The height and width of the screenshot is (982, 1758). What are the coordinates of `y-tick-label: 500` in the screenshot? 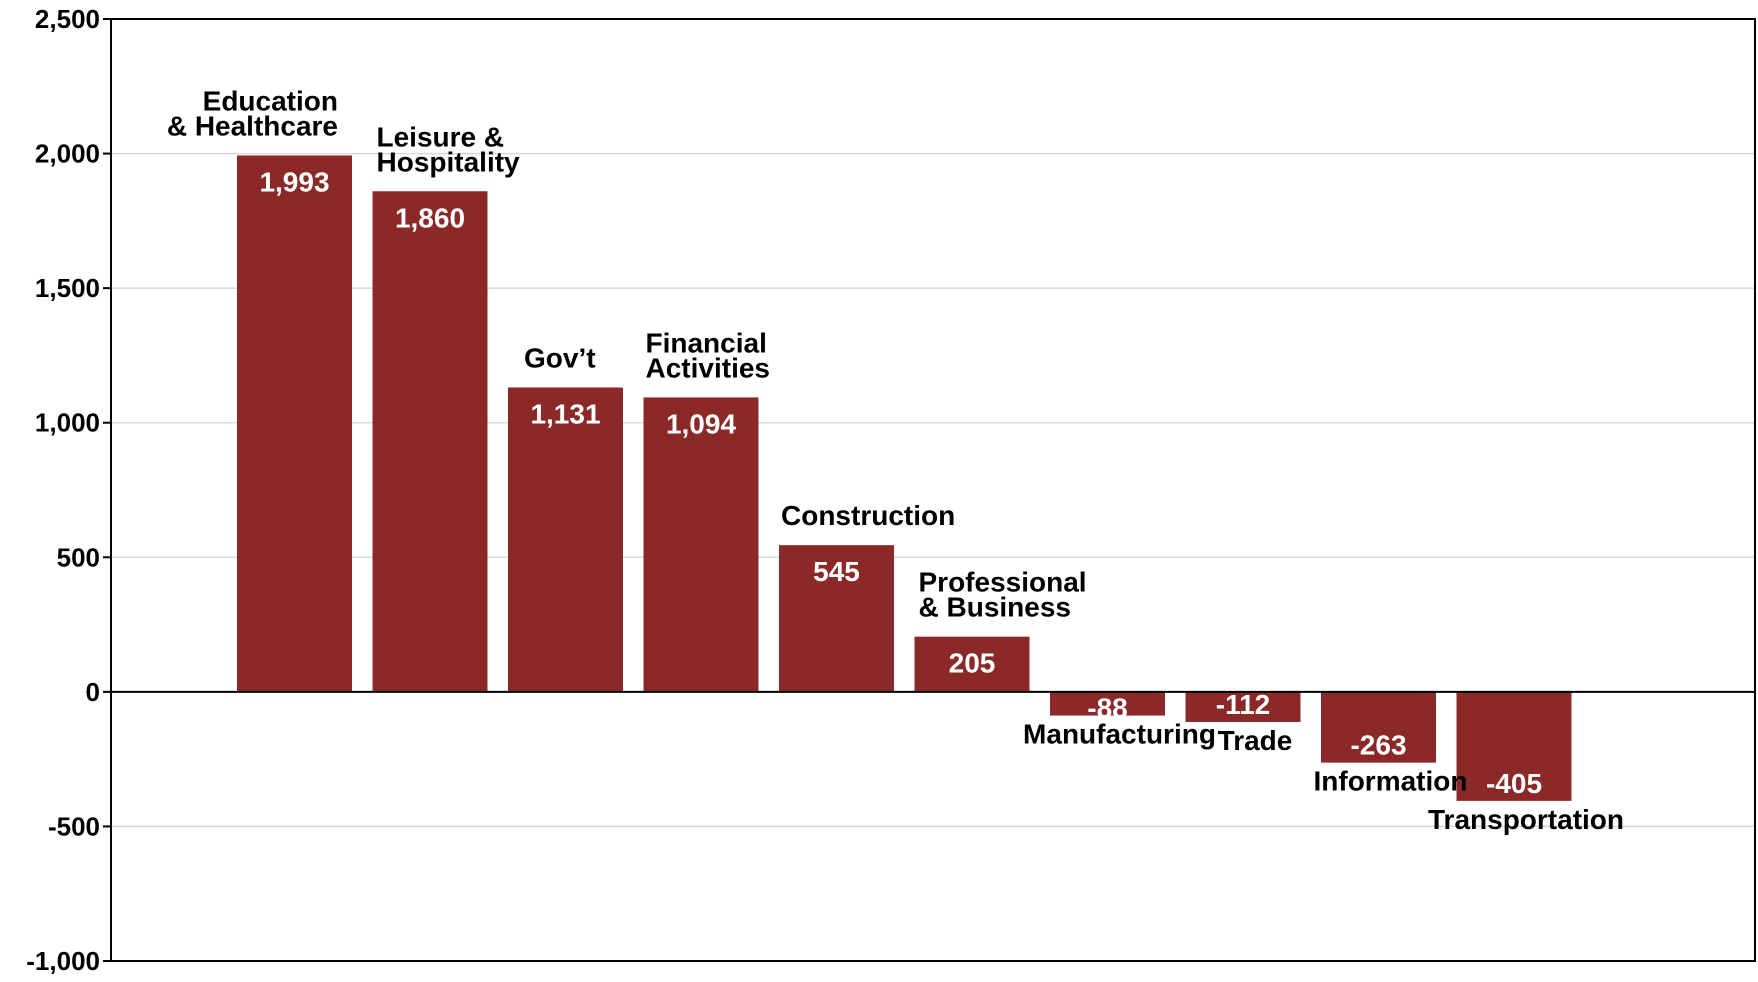 It's located at (78, 557).